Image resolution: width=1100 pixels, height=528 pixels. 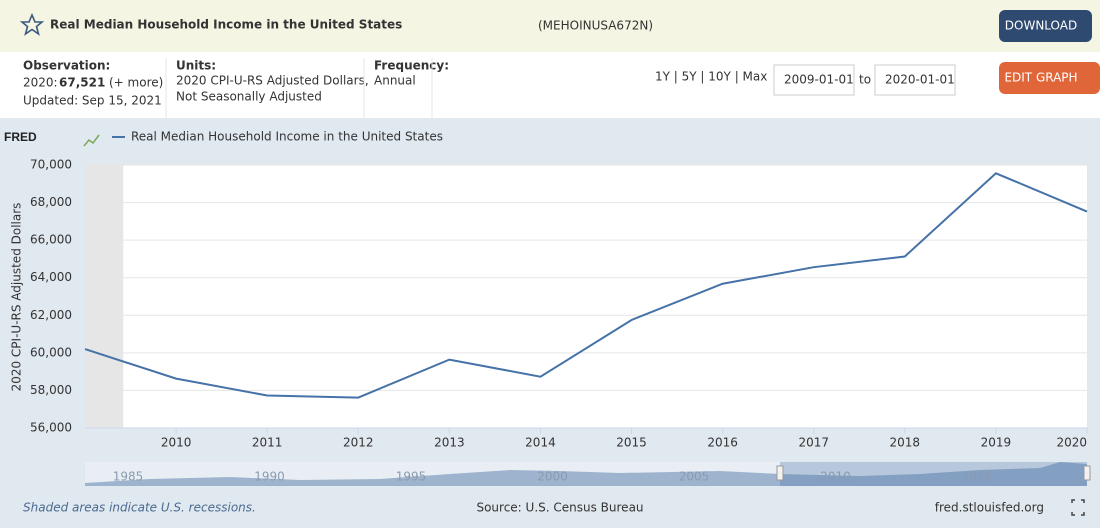 I want to click on x-tick-label: 2010, so click(x=176, y=443).